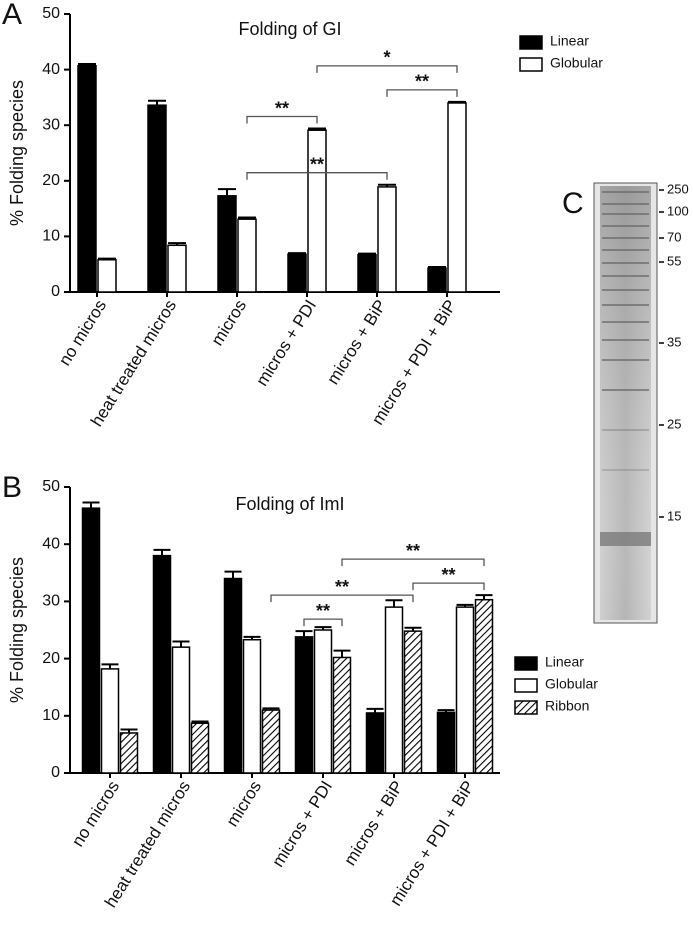 This screenshot has width=693, height=926. I want to click on marker-label: 15, so click(674, 515).